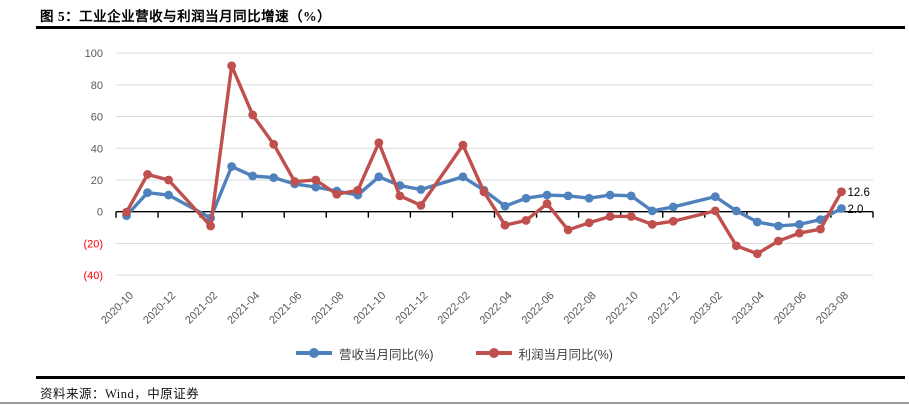  What do you see at coordinates (159, 308) in the screenshot?
I see `svg-text: 2020-12` at bounding box center [159, 308].